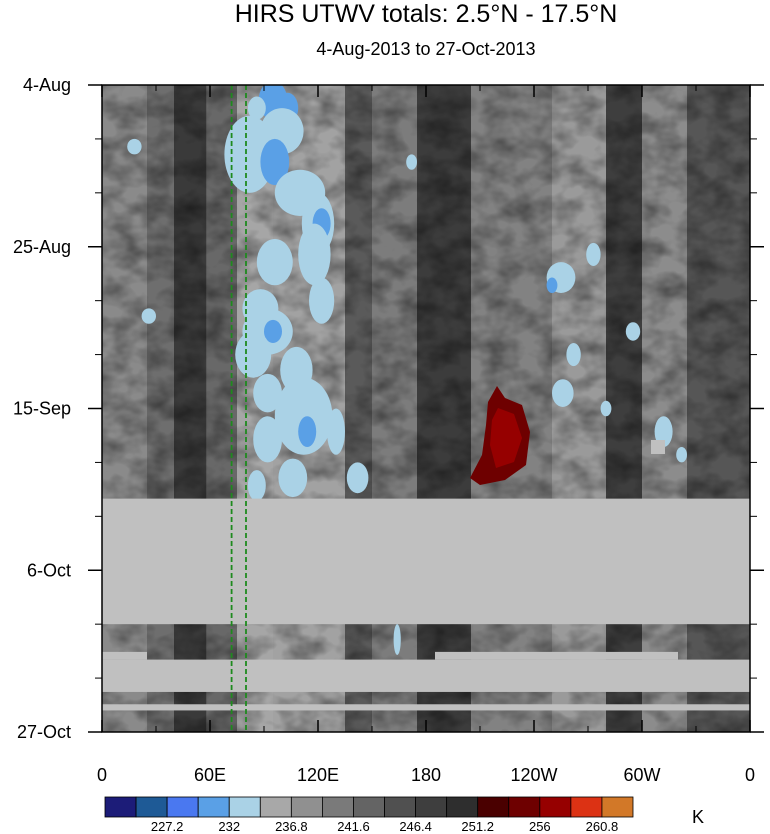 This screenshot has width=770, height=834. Describe the element at coordinates (698, 817) in the screenshot. I see `colorbar-unit: K` at that location.